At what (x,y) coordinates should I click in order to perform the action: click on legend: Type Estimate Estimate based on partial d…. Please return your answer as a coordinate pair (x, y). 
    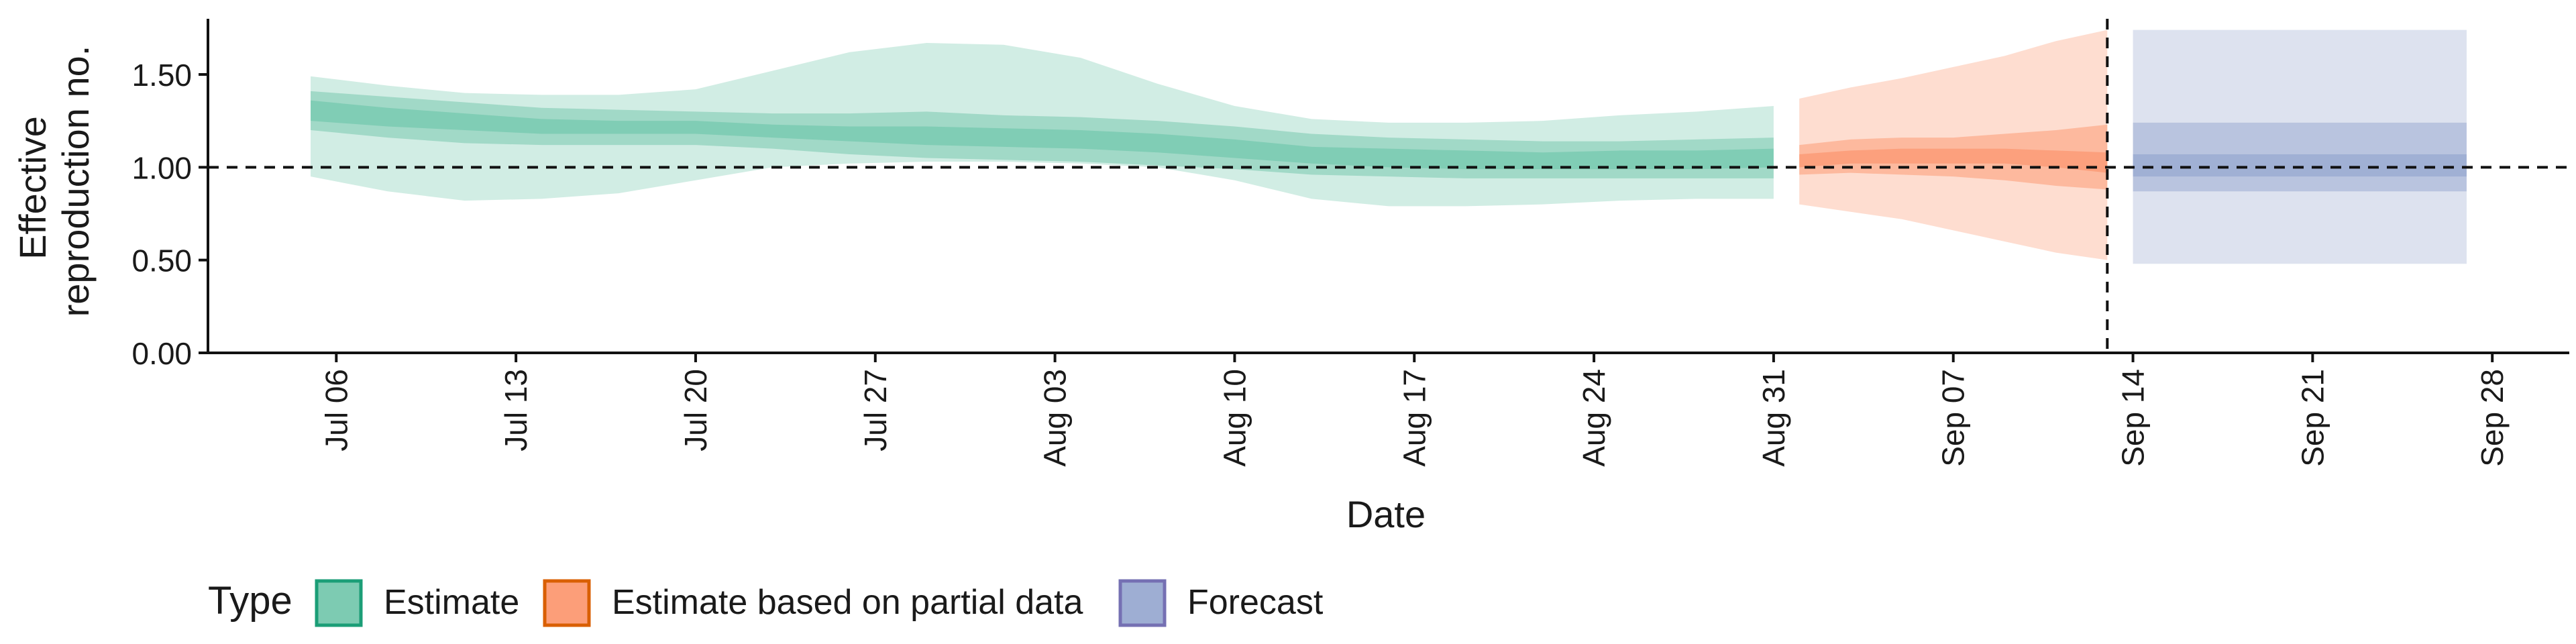
    Looking at the image, I should click on (766, 603).